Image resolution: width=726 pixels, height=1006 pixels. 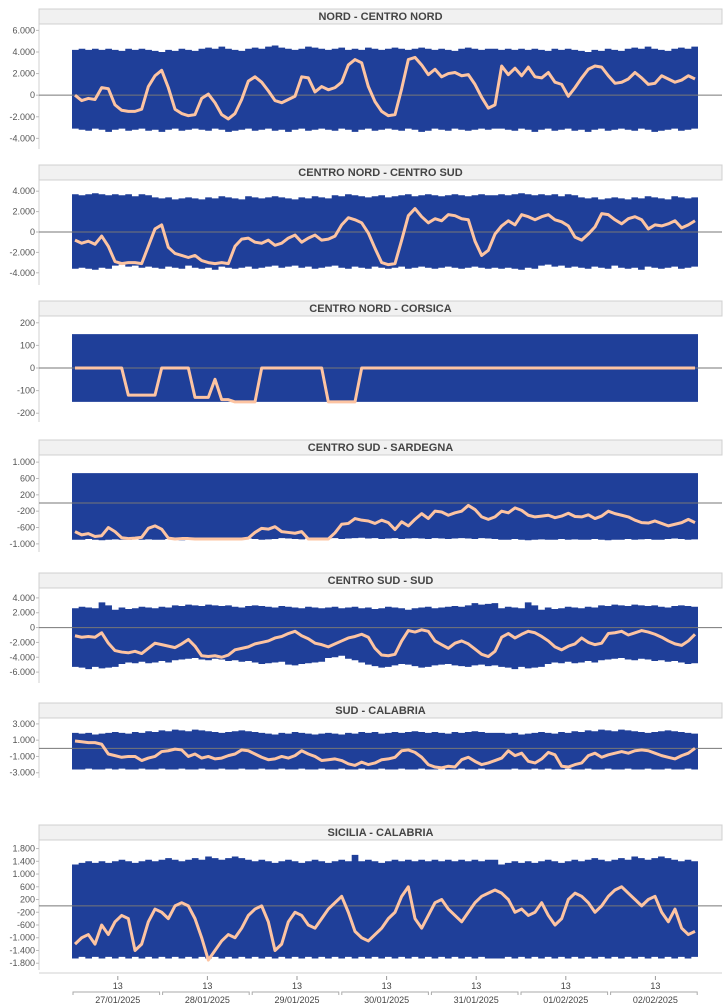 I want to click on panel-title: CENTRO SUD - SUD, so click(x=381, y=581).